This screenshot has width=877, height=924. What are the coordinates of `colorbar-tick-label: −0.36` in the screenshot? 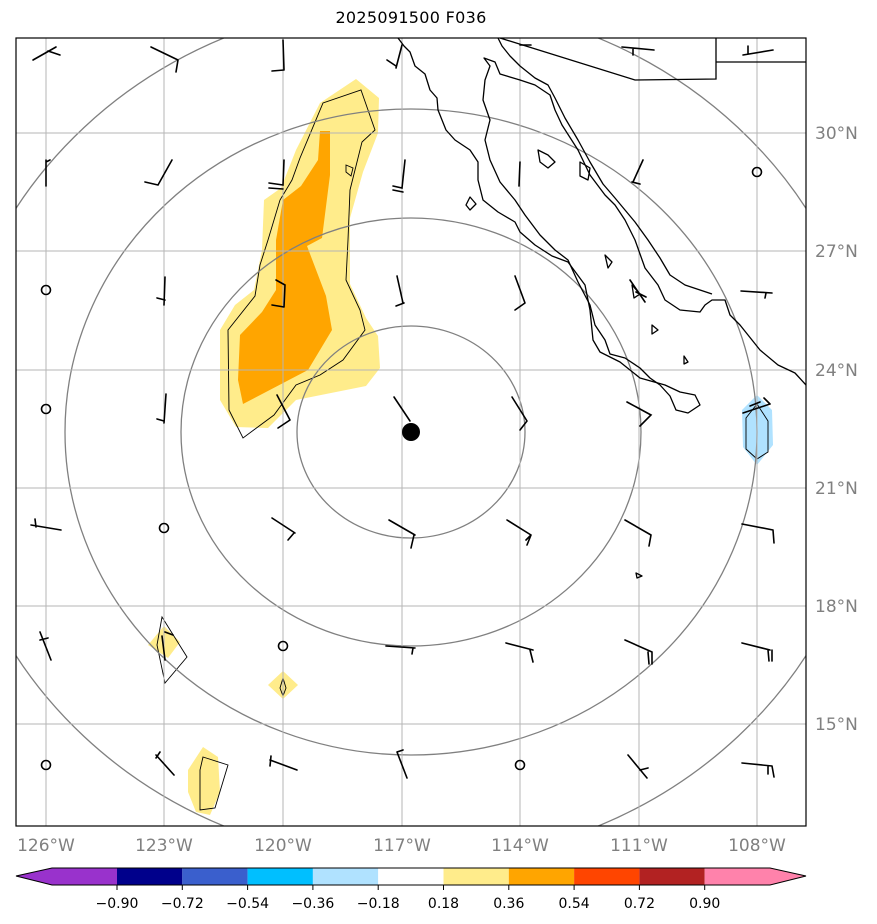 It's located at (312, 904).